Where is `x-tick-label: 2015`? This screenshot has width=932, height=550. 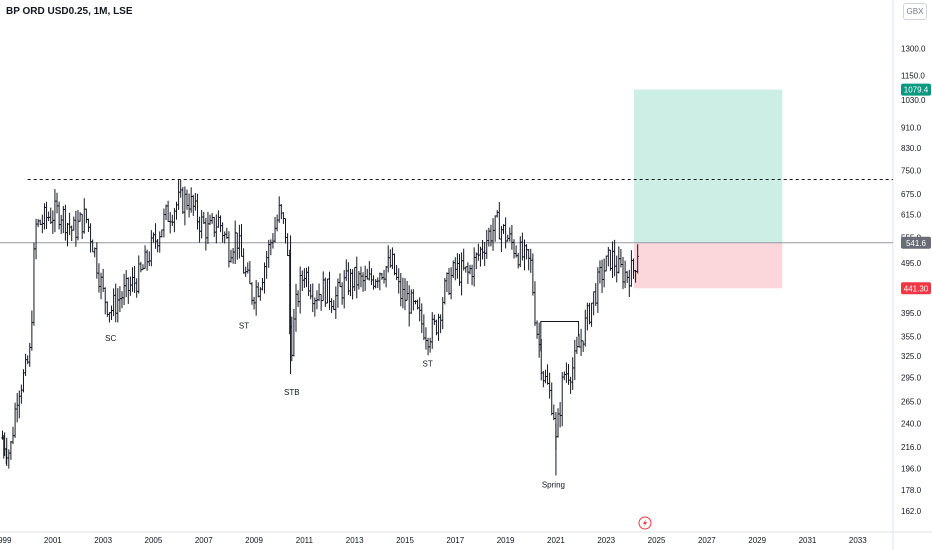 x-tick-label: 2015 is located at coordinates (405, 540).